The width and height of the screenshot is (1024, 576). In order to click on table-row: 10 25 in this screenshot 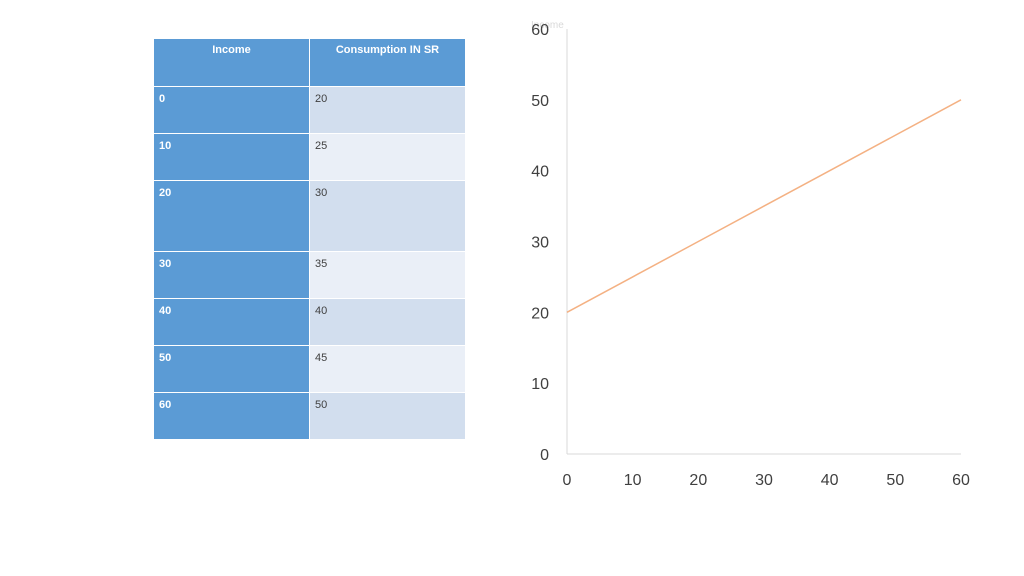, I will do `click(309, 157)`.